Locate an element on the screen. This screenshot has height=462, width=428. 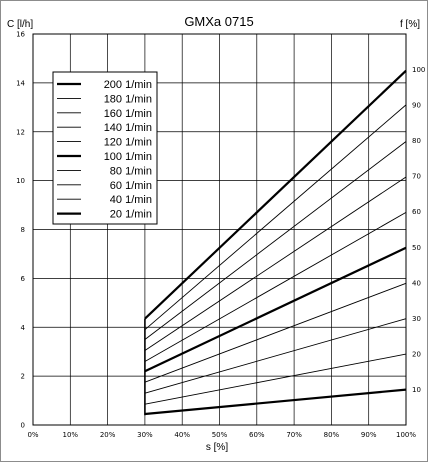
legend-label: 100 1/min is located at coordinates (128, 157).